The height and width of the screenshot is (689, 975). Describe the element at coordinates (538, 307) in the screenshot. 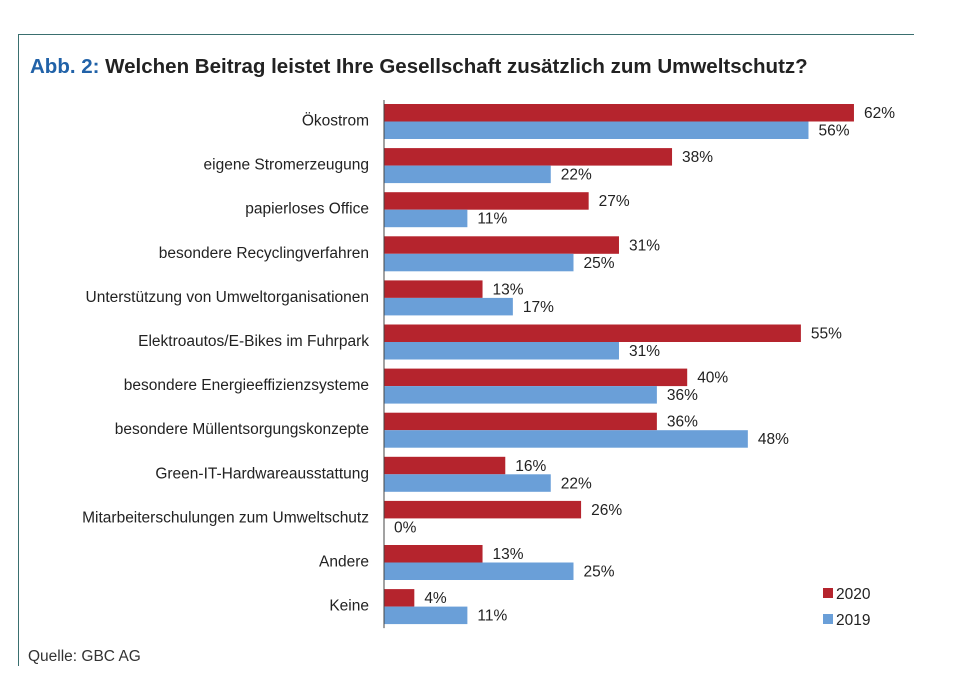

I see `data-label: 17%` at that location.